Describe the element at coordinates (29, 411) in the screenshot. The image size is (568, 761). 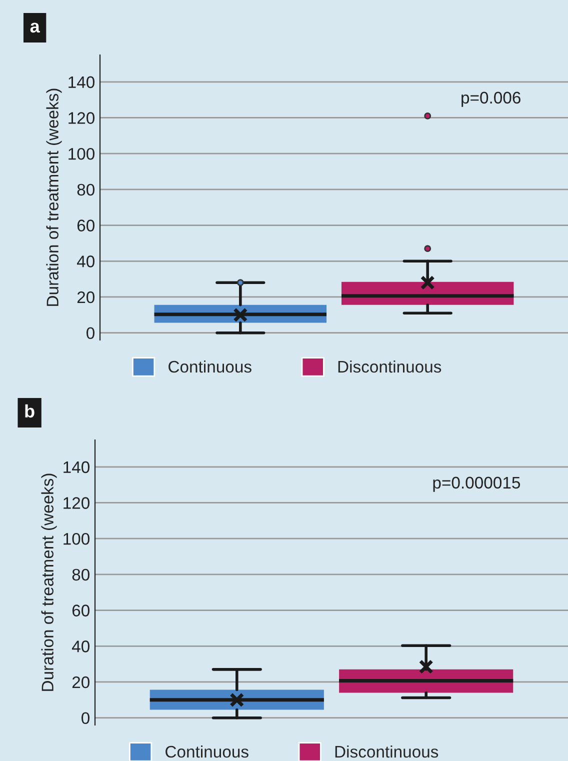
I see `chart-title: b` at that location.